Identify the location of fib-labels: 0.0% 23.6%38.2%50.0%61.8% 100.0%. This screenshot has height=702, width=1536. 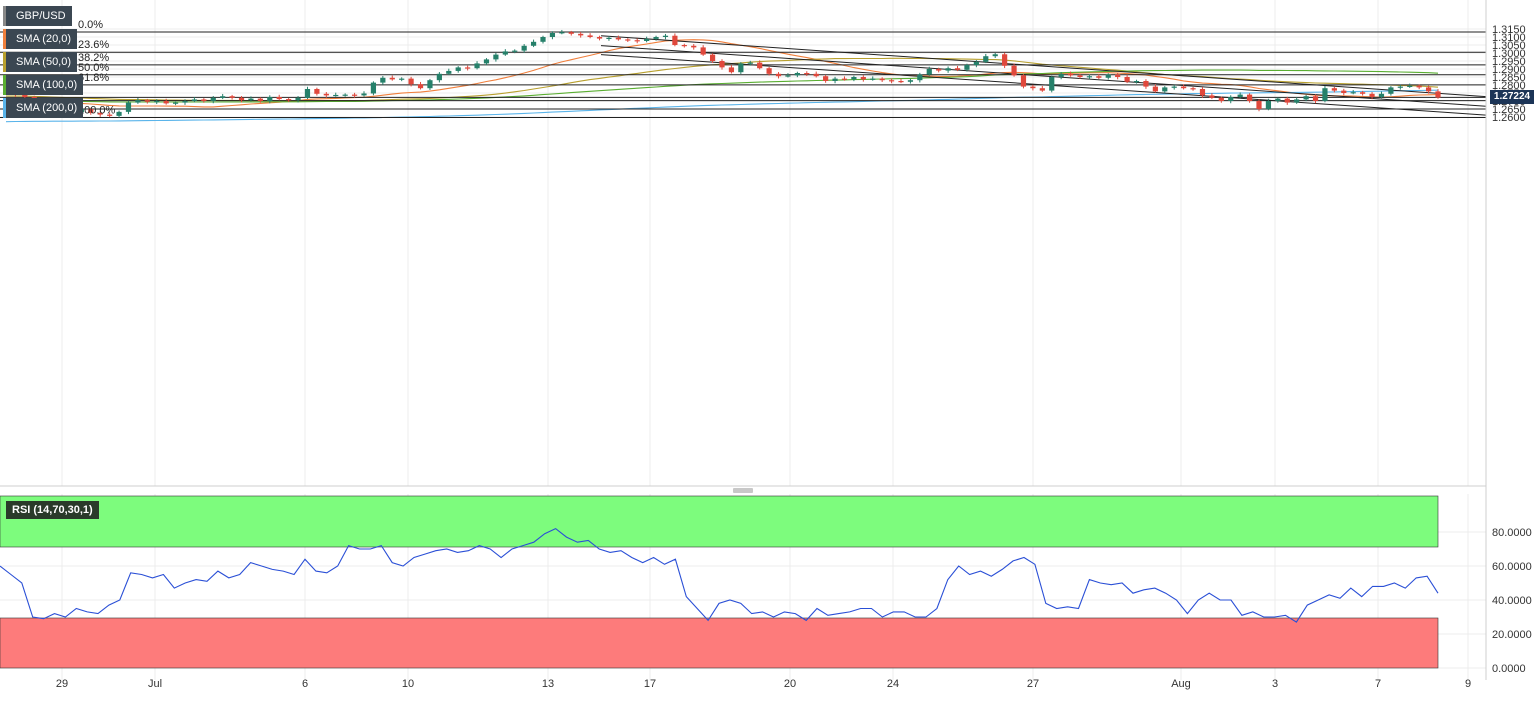
(97, 67).